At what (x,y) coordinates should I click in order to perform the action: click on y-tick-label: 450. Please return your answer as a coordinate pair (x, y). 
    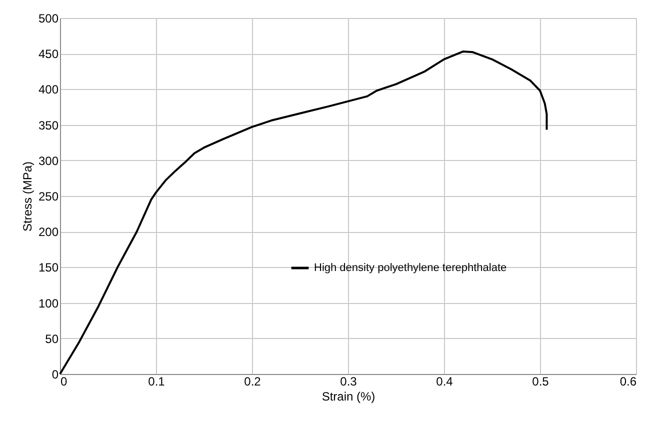
    Looking at the image, I should click on (48, 54).